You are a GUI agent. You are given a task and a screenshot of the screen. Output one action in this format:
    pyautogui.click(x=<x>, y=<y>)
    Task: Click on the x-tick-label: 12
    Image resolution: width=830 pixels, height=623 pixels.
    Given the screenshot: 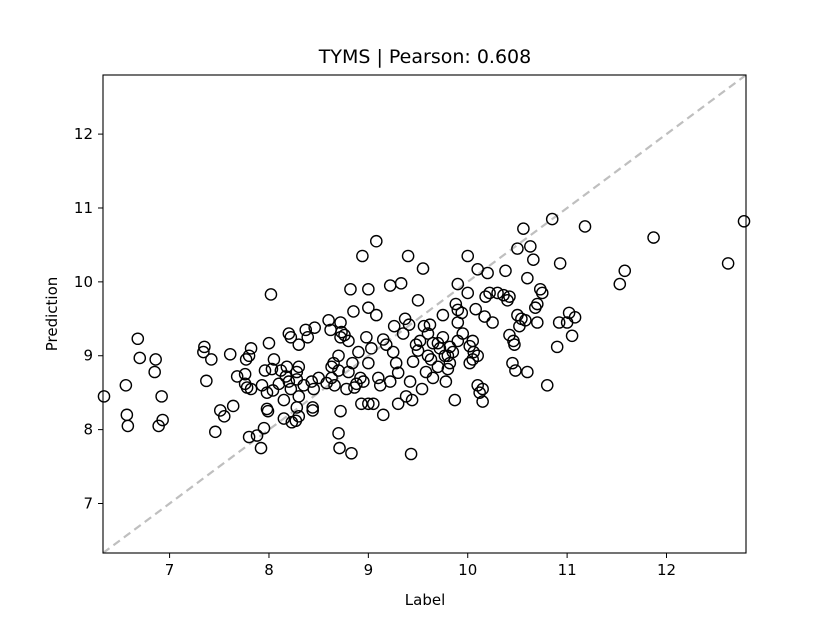 What is the action you would take?
    pyautogui.click(x=666, y=570)
    